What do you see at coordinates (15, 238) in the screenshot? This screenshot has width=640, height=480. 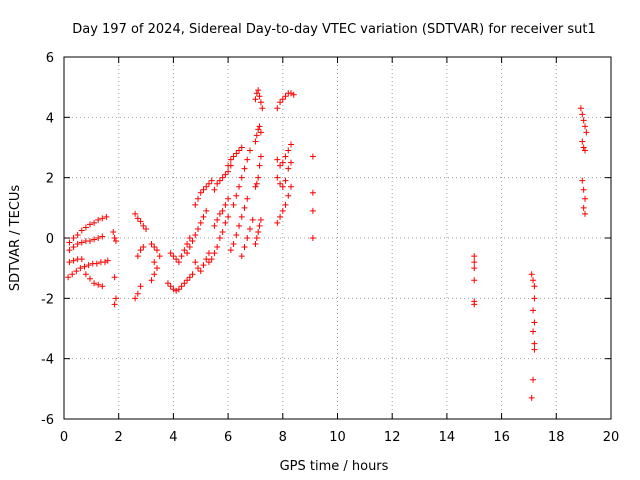 I see `y-axis-label: SDTVAR / TECUs` at bounding box center [15, 238].